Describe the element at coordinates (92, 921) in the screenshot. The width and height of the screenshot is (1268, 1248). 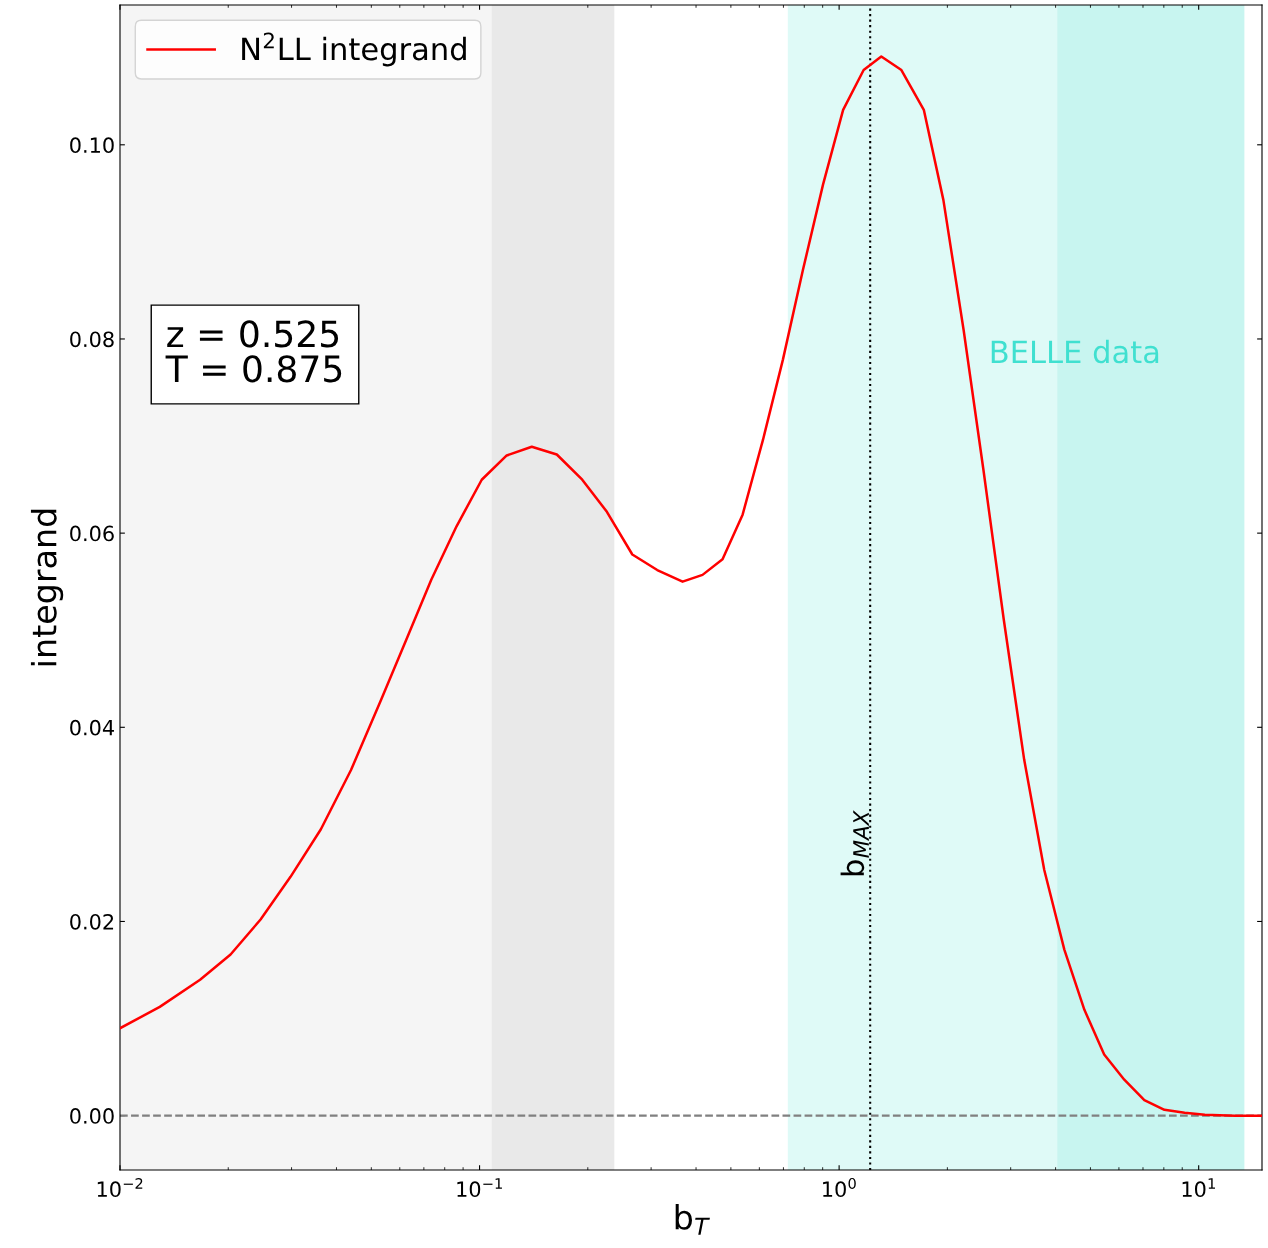
I see `y-tick-label: 0.02` at that location.